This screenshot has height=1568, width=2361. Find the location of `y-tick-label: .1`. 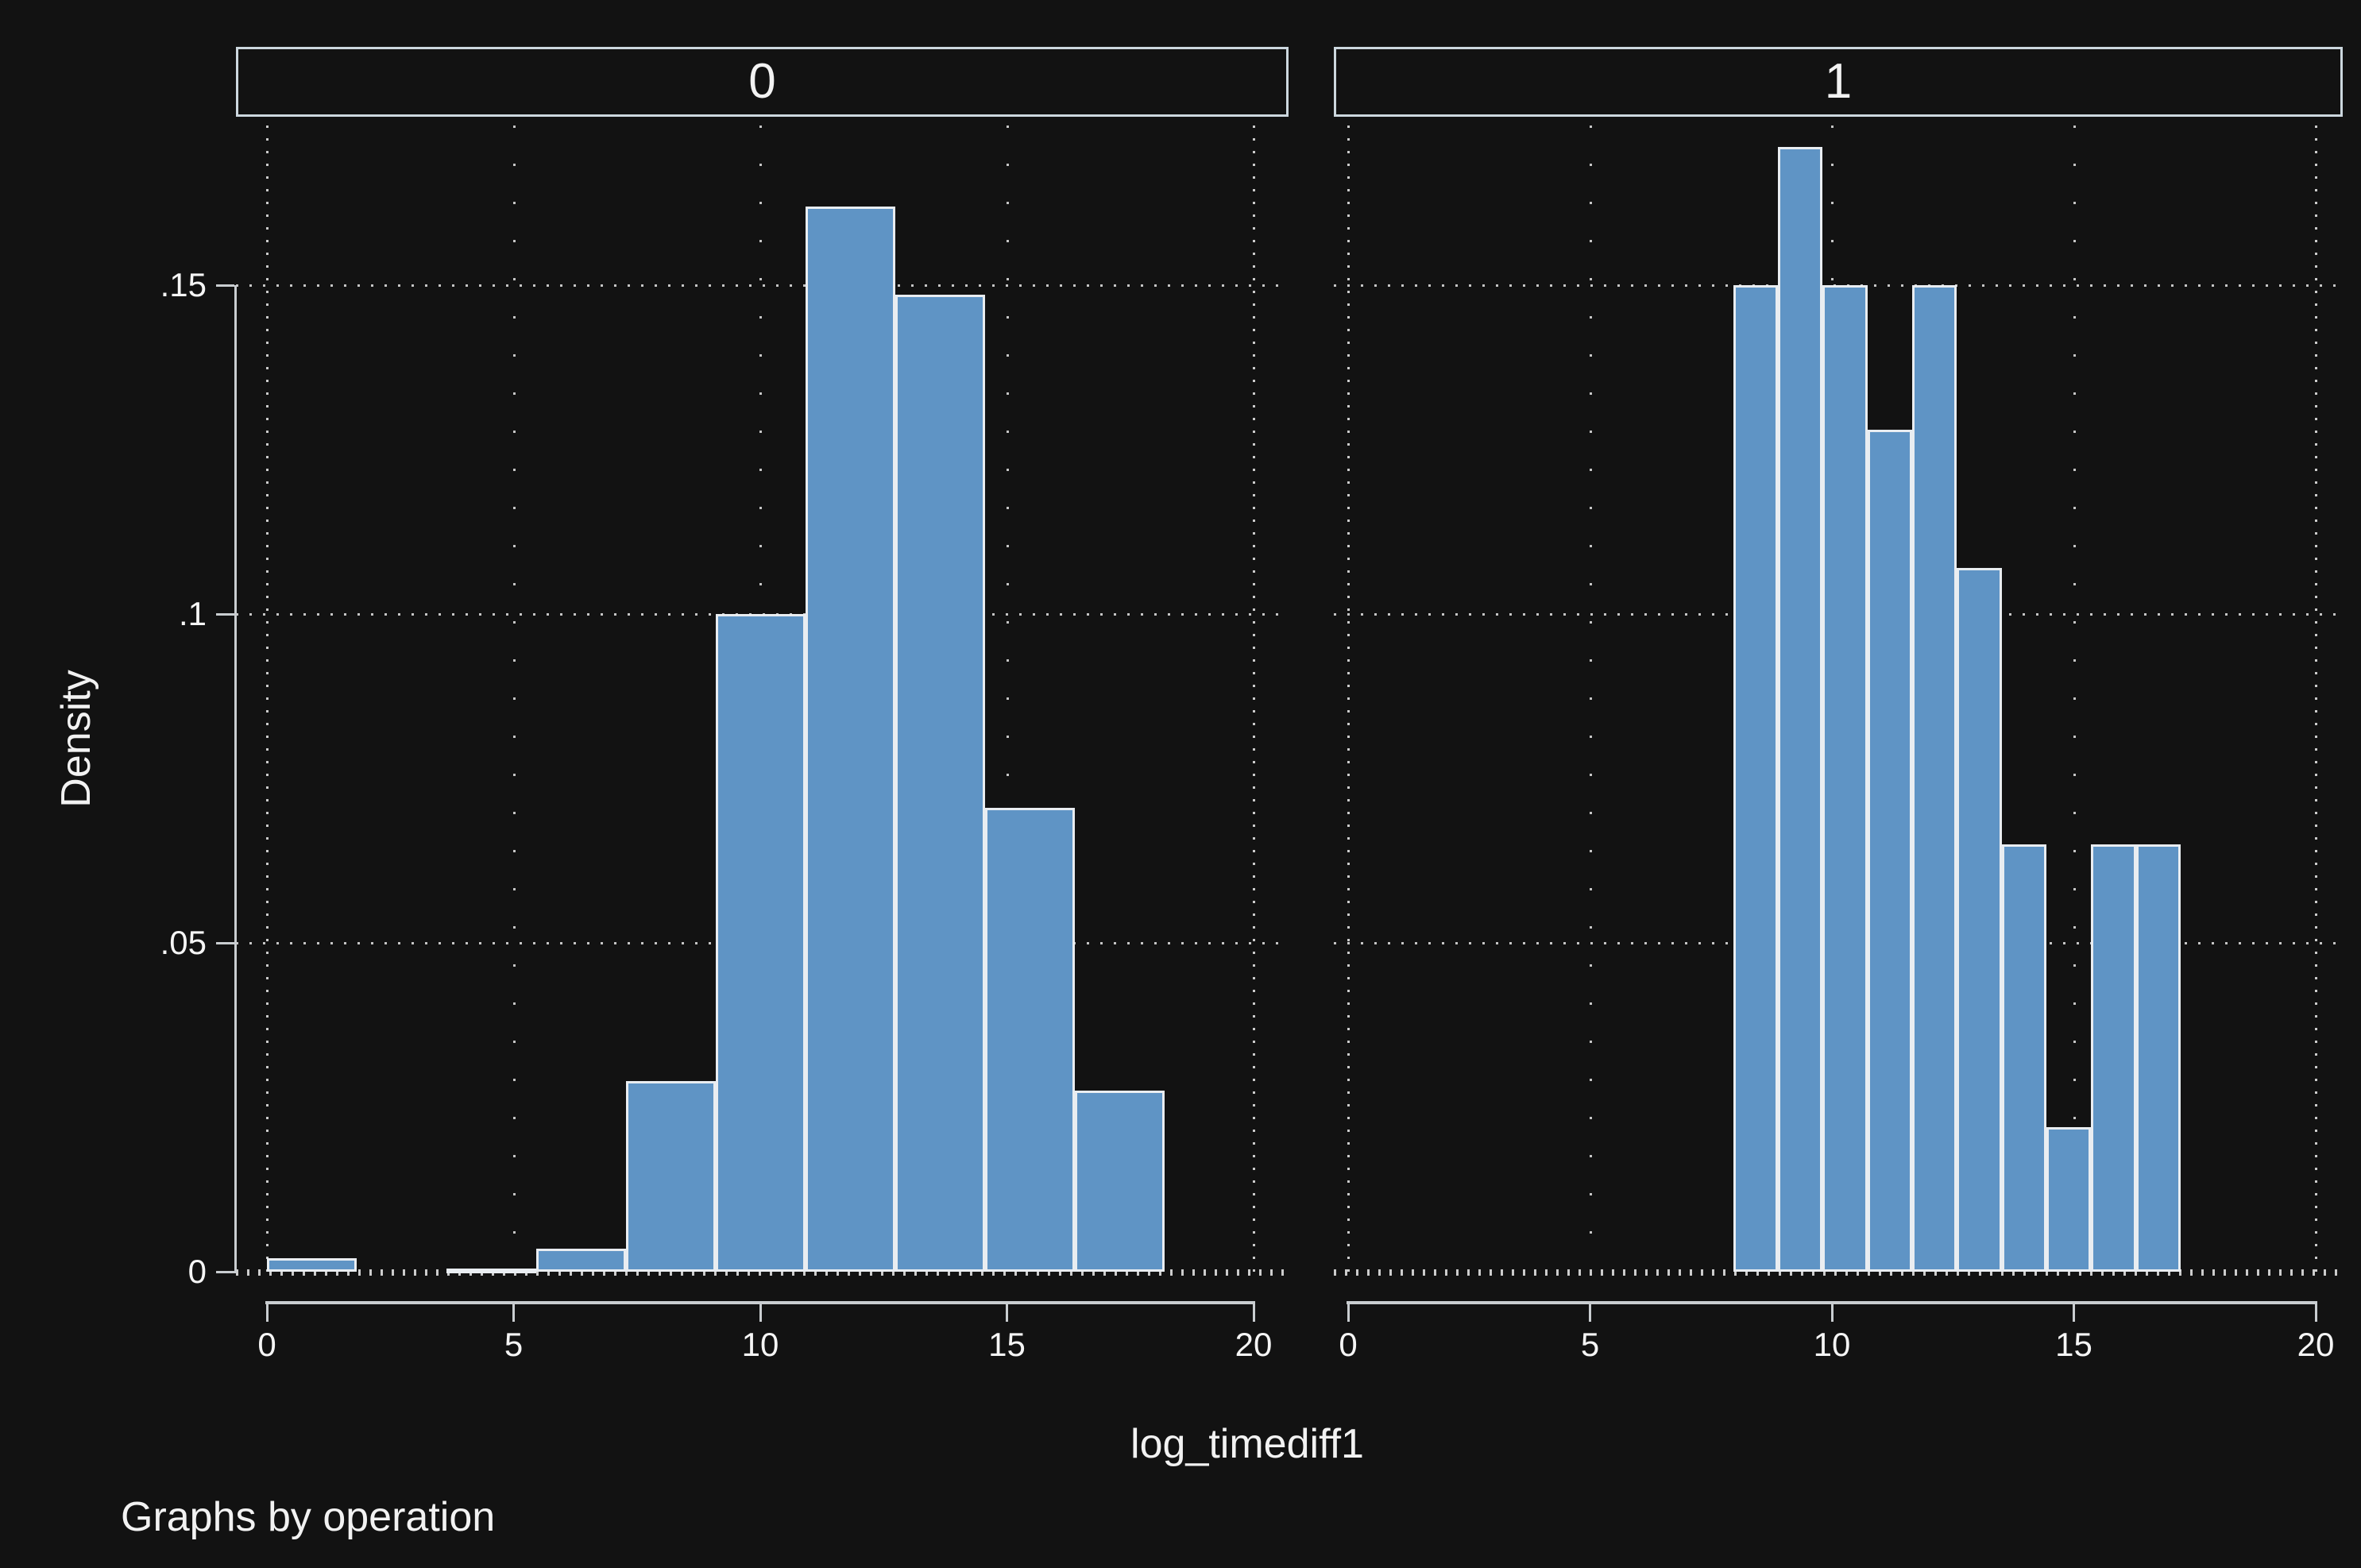

y-tick-label: .1 is located at coordinates (193, 613).